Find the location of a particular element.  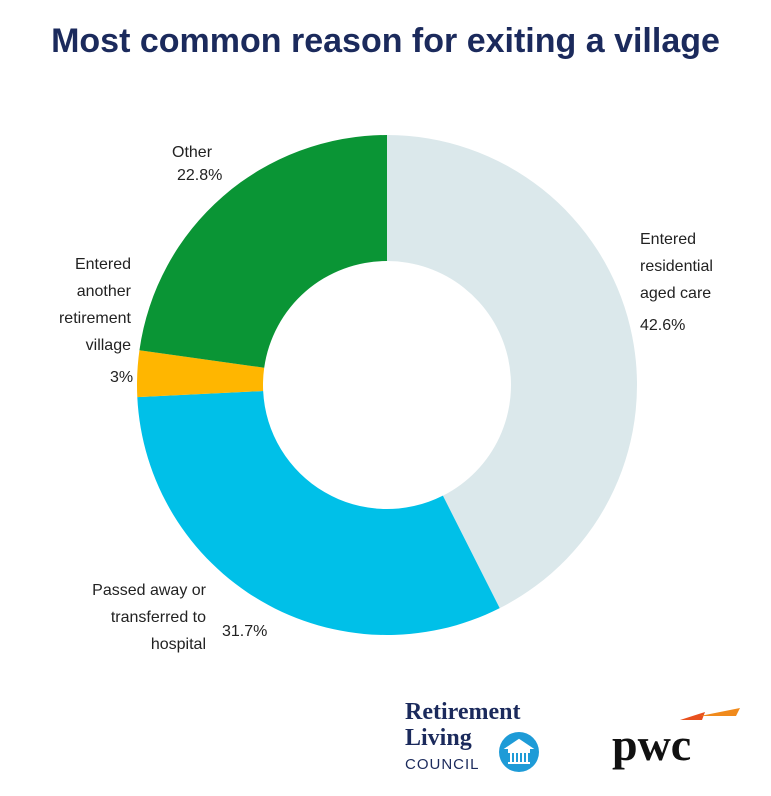

brand-text: COUNCIL is located at coordinates (442, 764).